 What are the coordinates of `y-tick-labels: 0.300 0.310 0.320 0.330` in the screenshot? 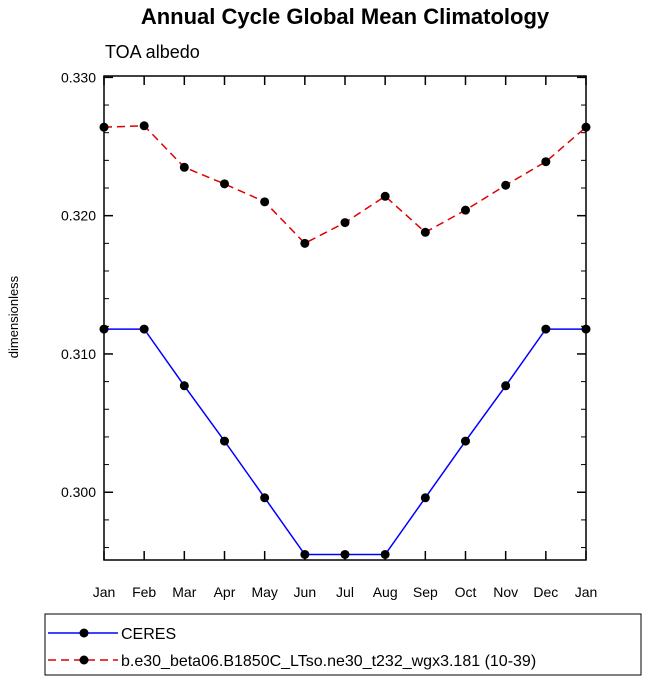 It's located at (78, 284).